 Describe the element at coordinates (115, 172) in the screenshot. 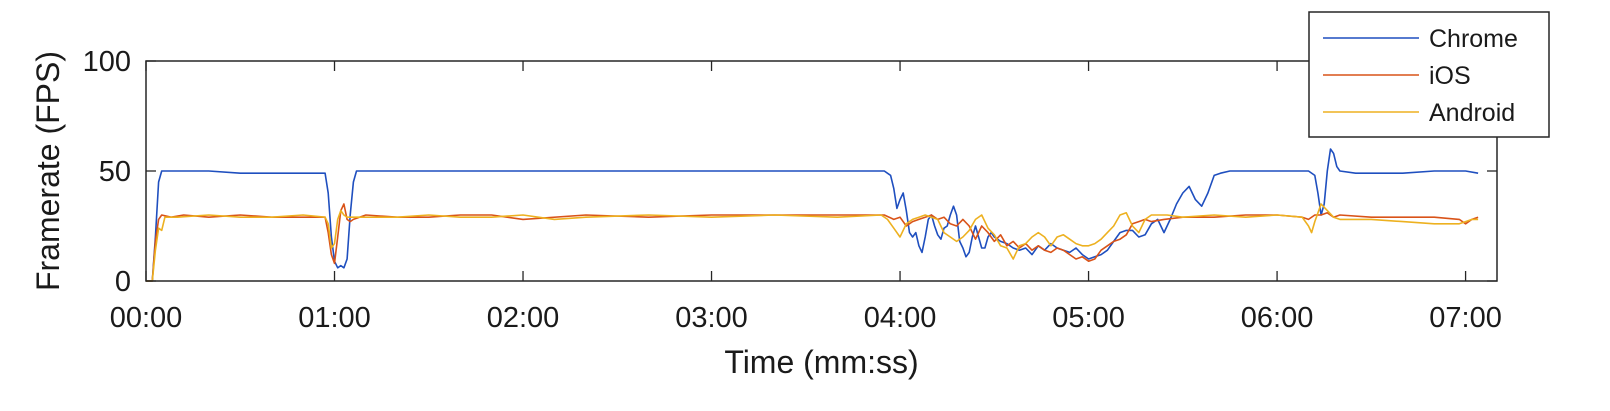

I see `y-tick-label: 50` at that location.